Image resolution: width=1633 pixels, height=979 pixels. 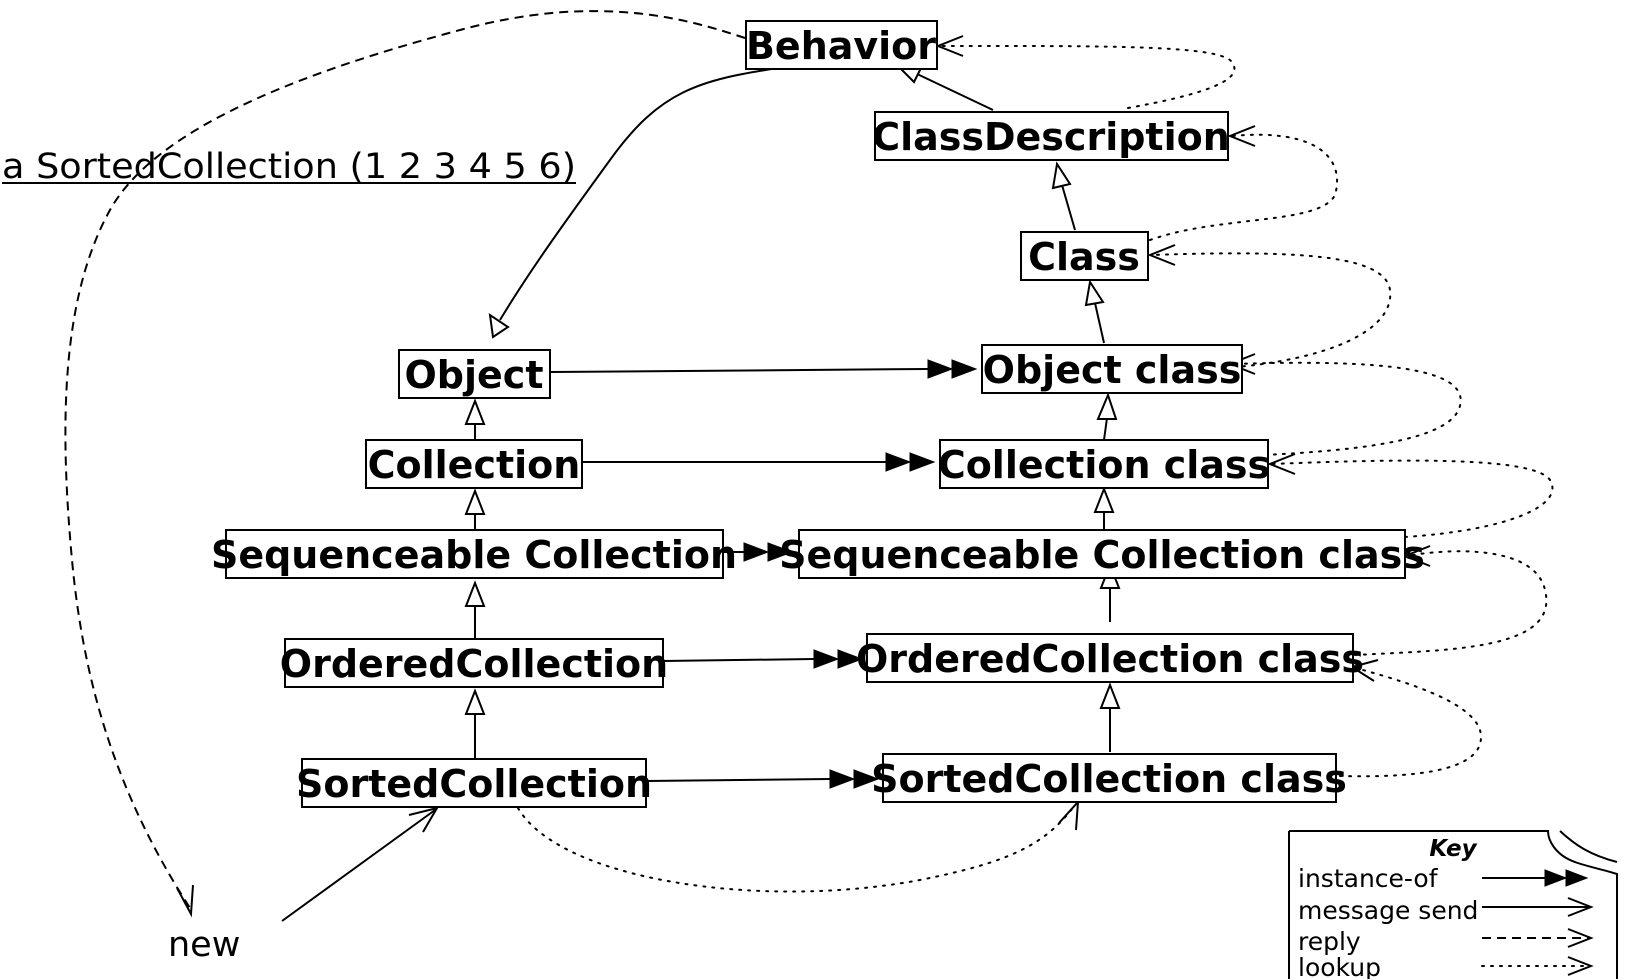 I want to click on class-box-object-class: Object class, so click(x=1112, y=369).